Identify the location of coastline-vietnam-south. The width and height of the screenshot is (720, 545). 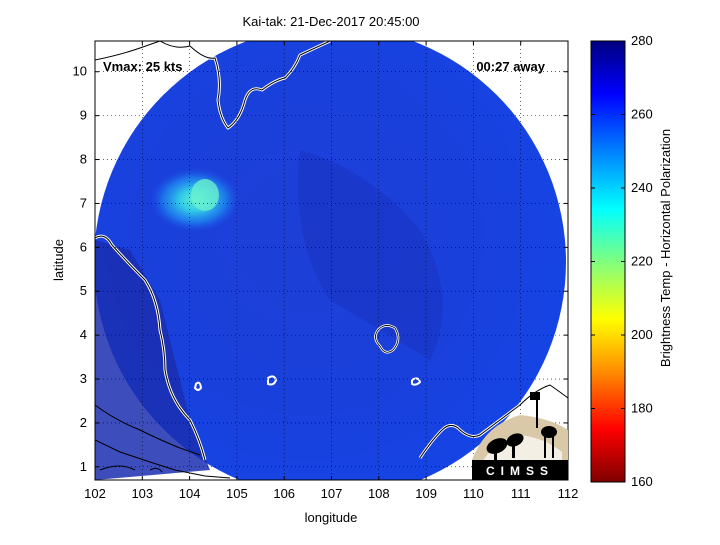
(163, 459).